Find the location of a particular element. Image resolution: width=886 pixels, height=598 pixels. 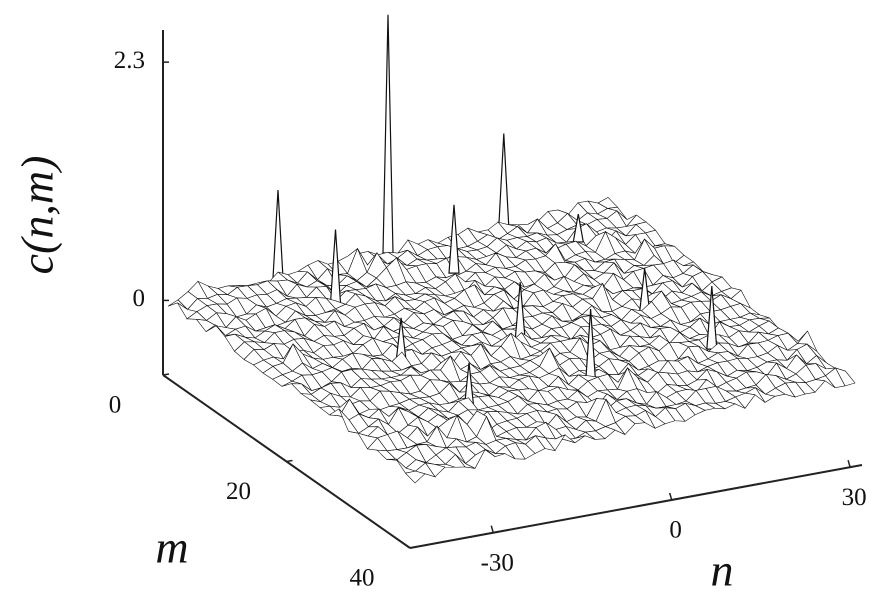

z-tick-label: 2.3 is located at coordinates (129, 60).